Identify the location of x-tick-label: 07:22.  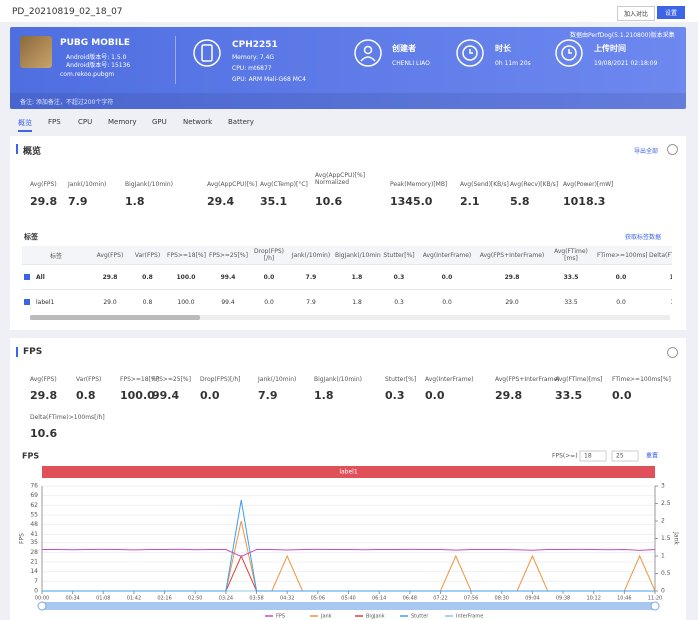
(440, 599).